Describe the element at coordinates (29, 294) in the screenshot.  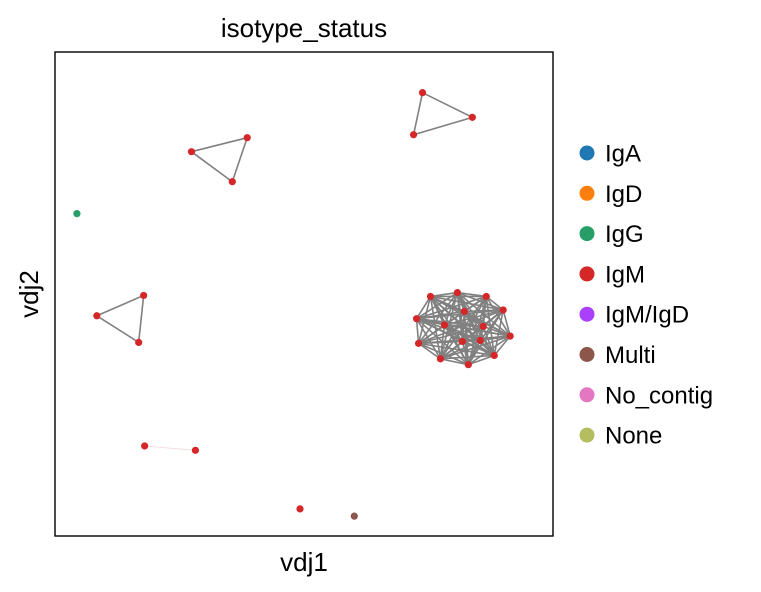
I see `y-axis-label: vdj2` at that location.